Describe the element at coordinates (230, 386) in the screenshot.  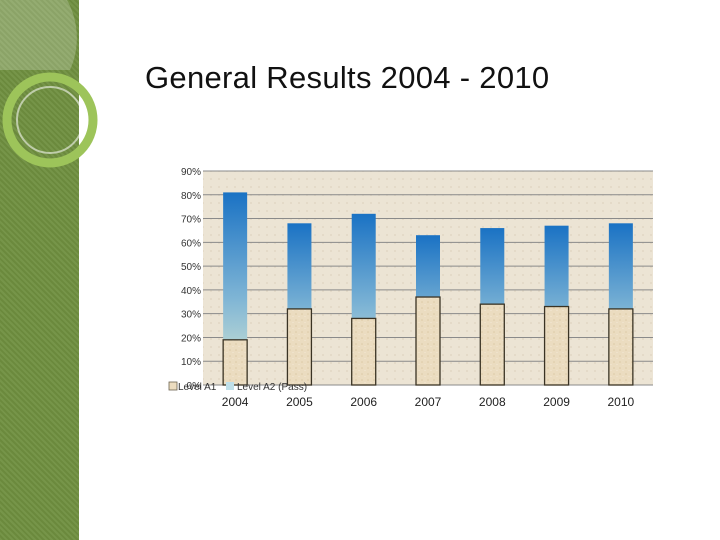
I see `legend-swatch-a2` at that location.